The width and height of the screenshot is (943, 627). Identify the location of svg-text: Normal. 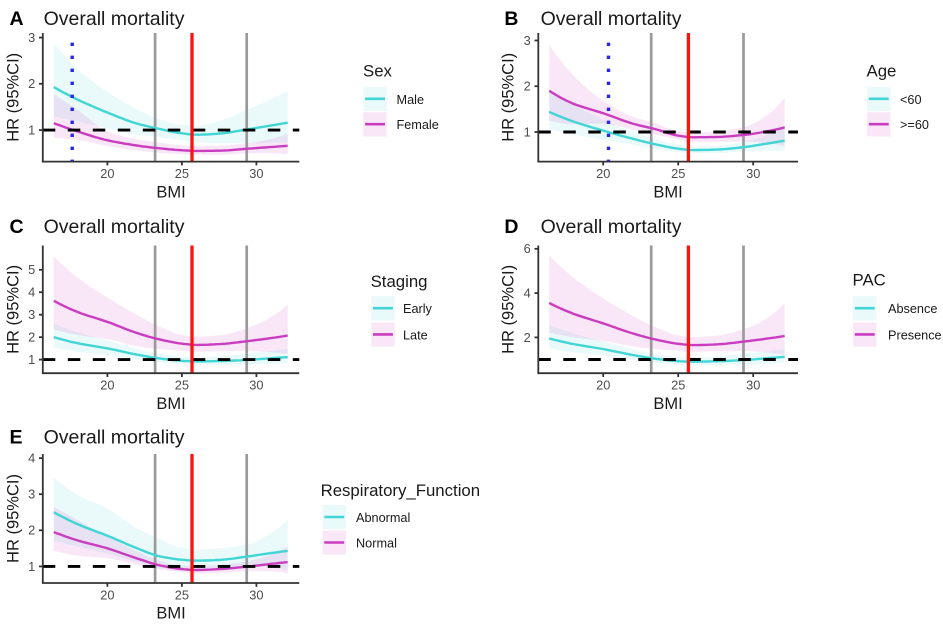
(376, 544).